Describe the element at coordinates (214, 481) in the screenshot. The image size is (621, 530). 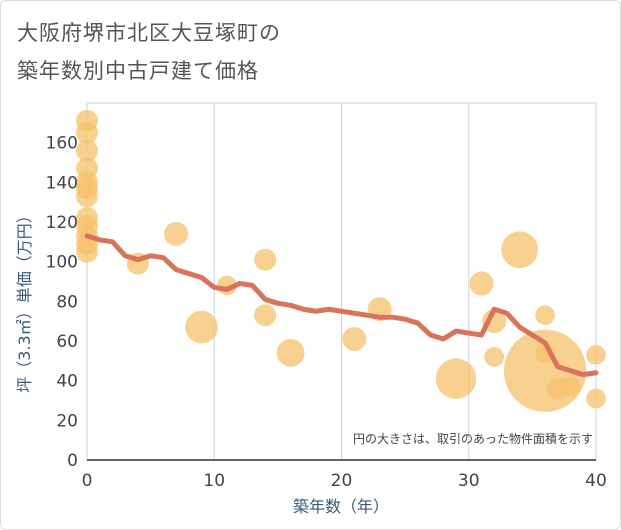
I see `x-tick-label: 10` at that location.